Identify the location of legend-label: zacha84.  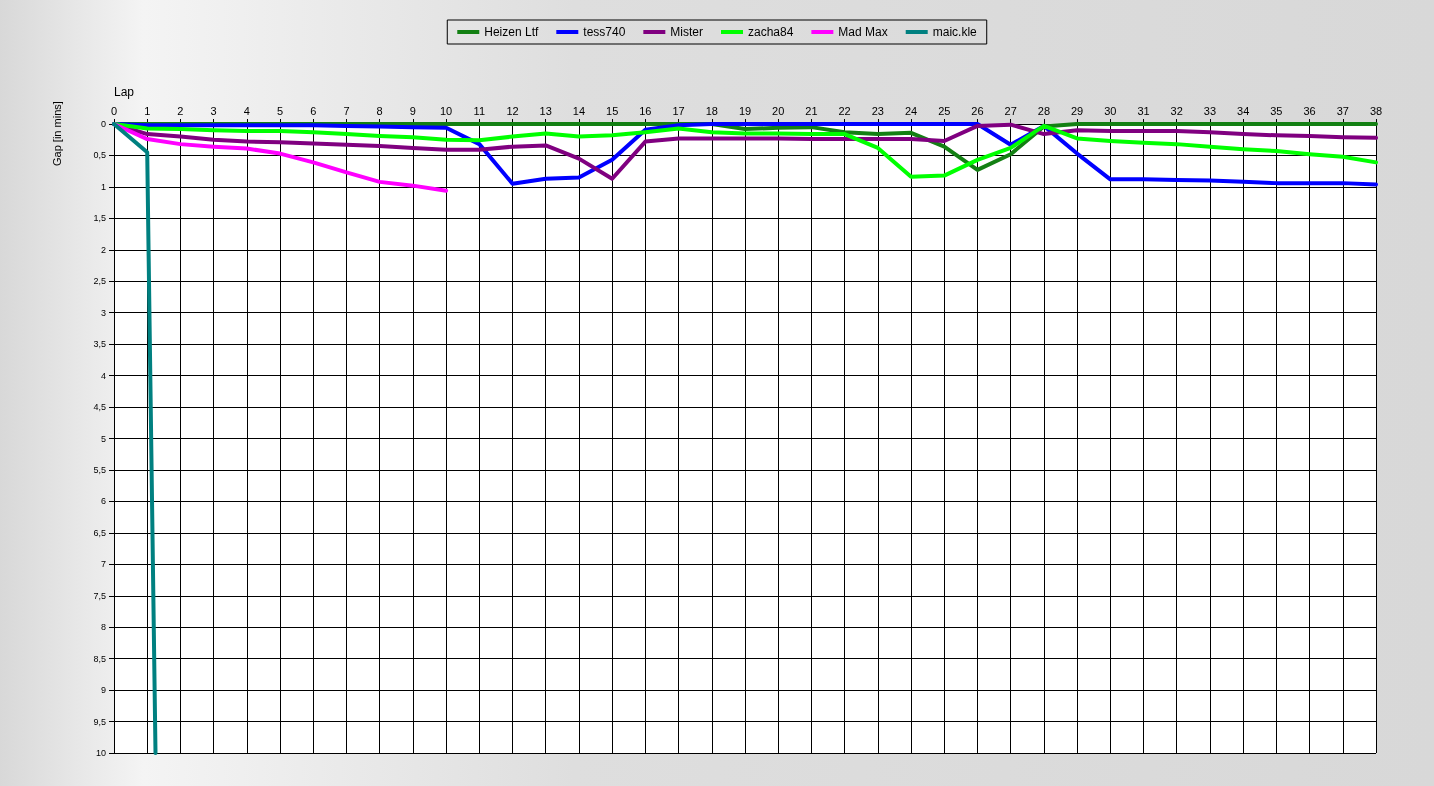
(771, 32).